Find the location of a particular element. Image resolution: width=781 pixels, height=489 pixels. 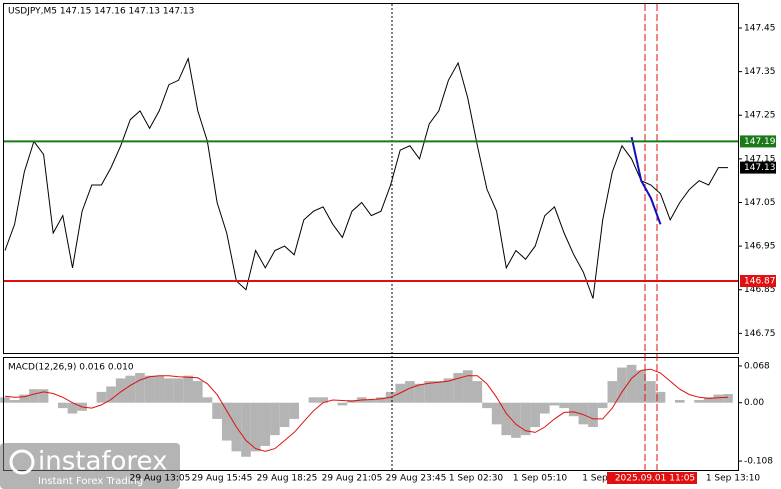

watermark-box is located at coordinates (90, 466).